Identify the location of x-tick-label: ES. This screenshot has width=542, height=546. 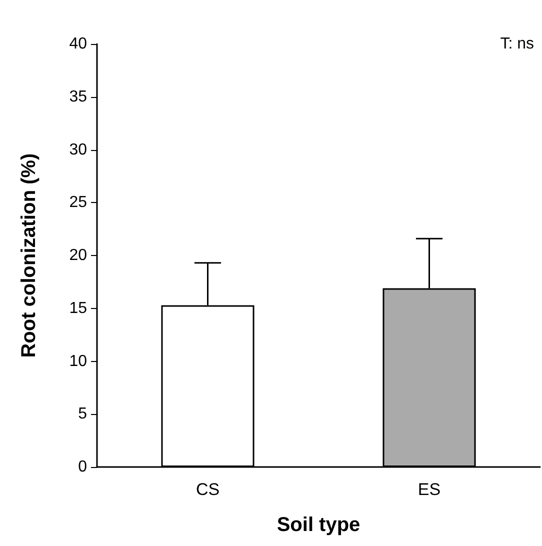
(429, 489).